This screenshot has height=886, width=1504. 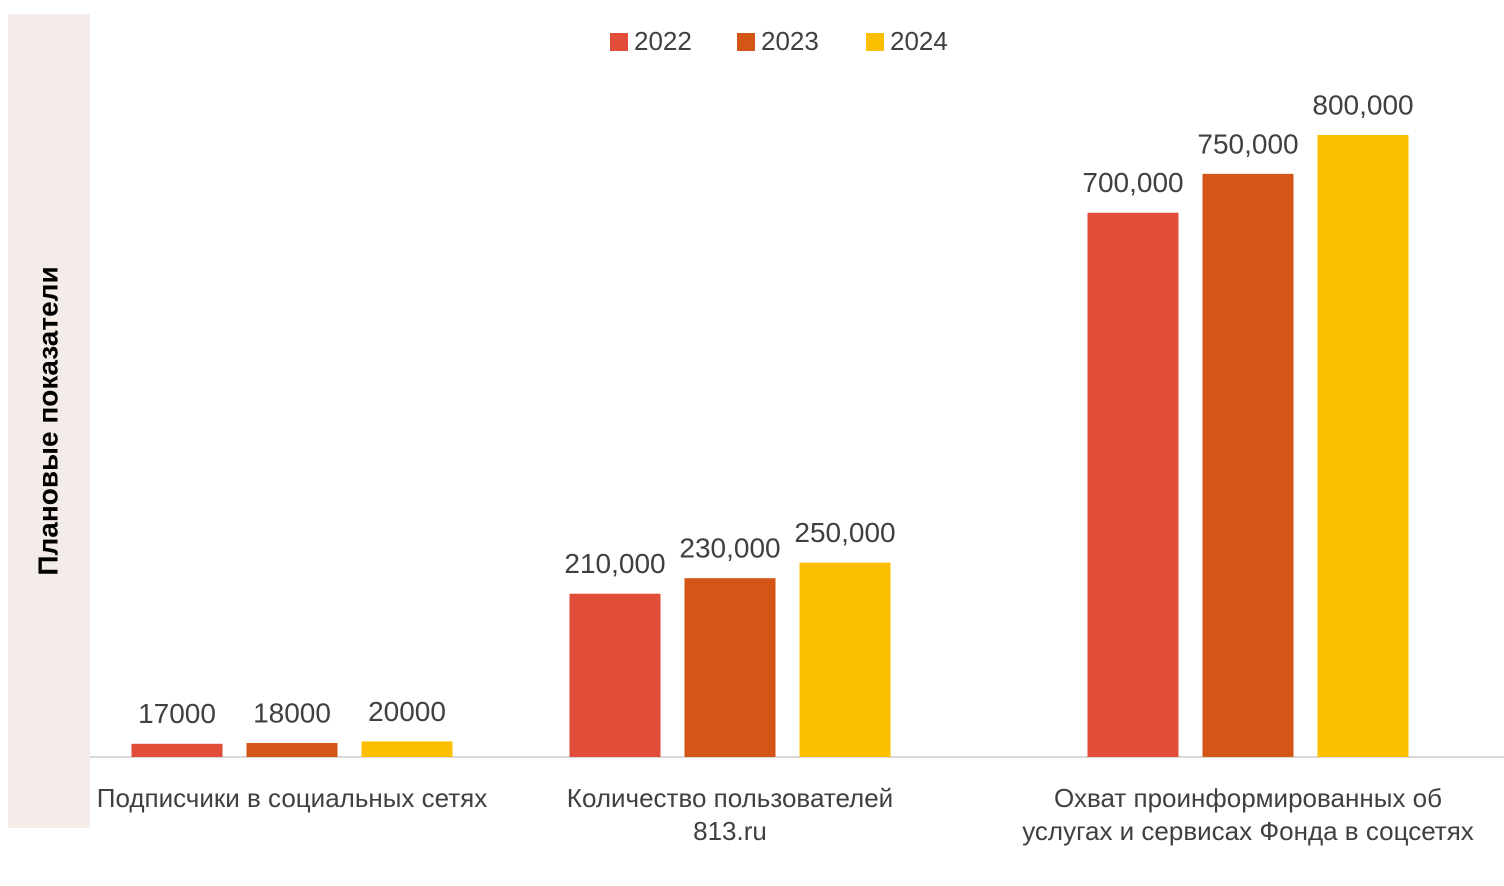 I want to click on value-label: 230,000, so click(x=729, y=548).